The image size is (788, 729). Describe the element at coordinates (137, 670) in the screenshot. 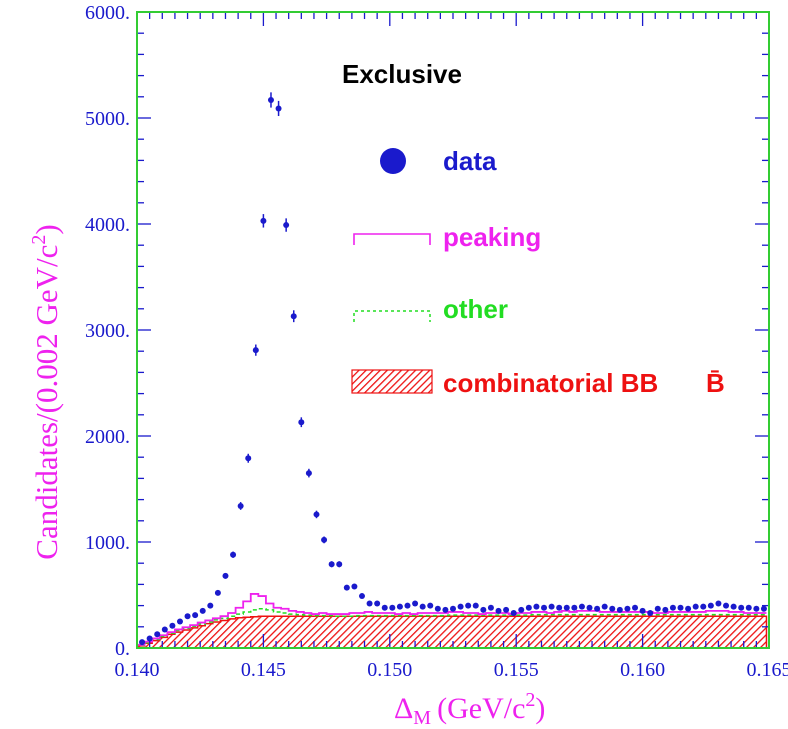

I see `x-tick-label: 0.140` at that location.